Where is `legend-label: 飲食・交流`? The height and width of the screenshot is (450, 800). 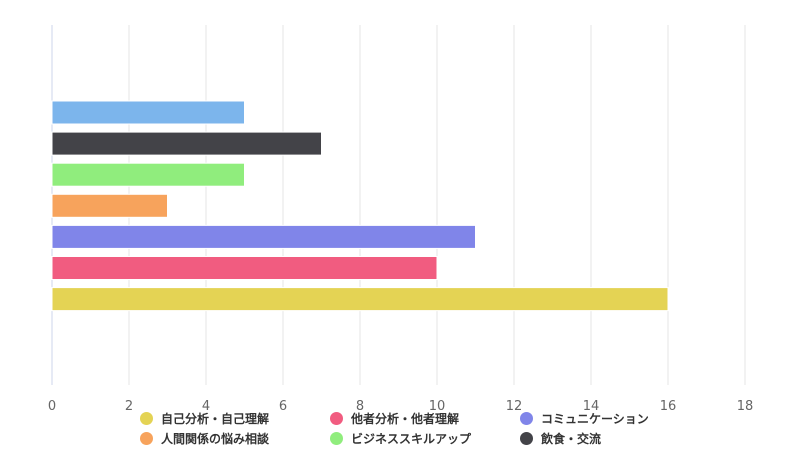
legend-label: 飲食・交流 is located at coordinates (571, 439).